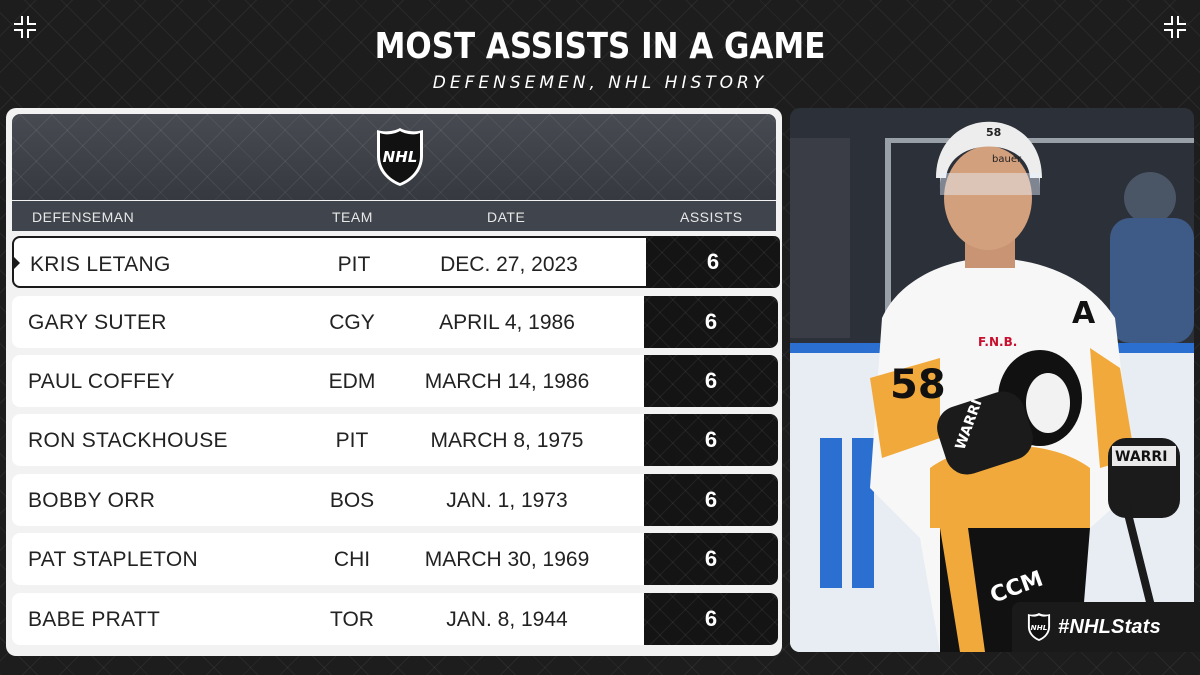 The height and width of the screenshot is (675, 1200). I want to click on jersey-number: 58, so click(918, 385).